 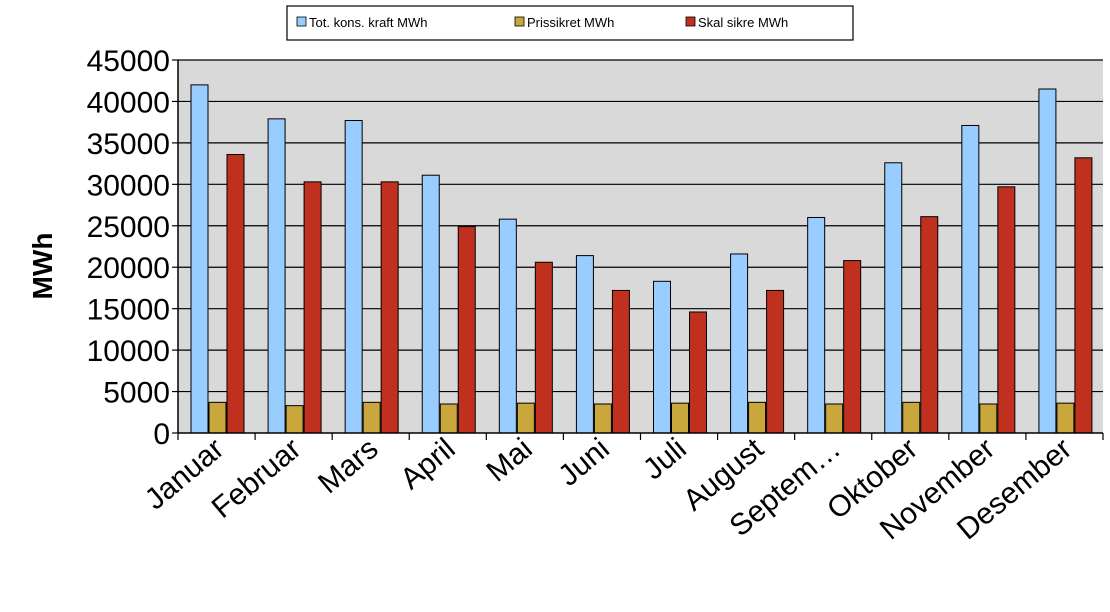 What do you see at coordinates (128, 227) in the screenshot?
I see `y-tick-label: 25000` at bounding box center [128, 227].